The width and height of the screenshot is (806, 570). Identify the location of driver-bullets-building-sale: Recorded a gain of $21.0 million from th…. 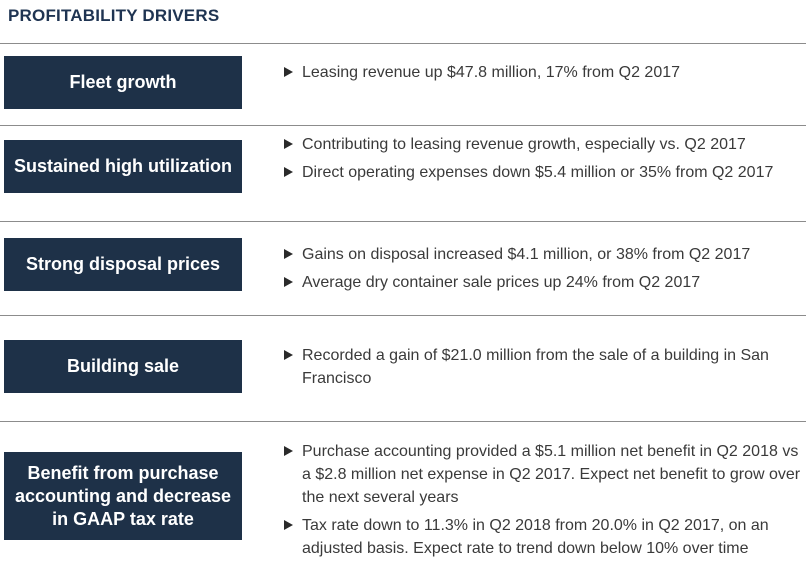
(542, 369).